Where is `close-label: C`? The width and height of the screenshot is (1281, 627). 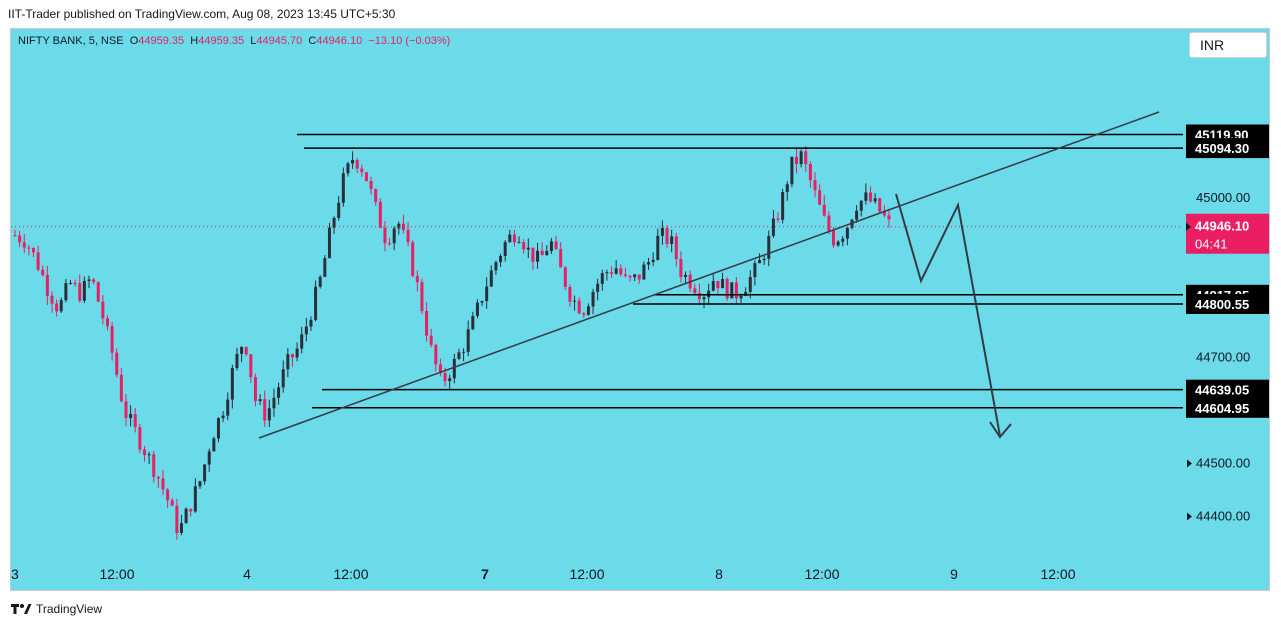 close-label: C is located at coordinates (312, 41).